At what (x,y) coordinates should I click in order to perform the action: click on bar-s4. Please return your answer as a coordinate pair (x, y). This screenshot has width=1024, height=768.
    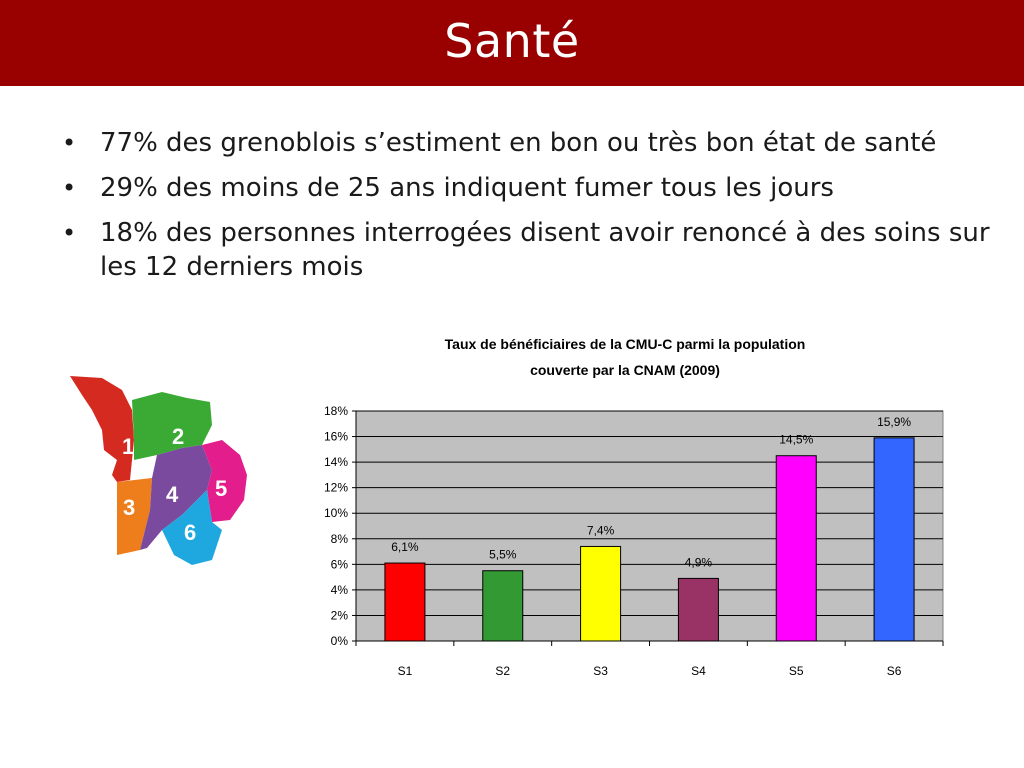
    Looking at the image, I should click on (698, 609).